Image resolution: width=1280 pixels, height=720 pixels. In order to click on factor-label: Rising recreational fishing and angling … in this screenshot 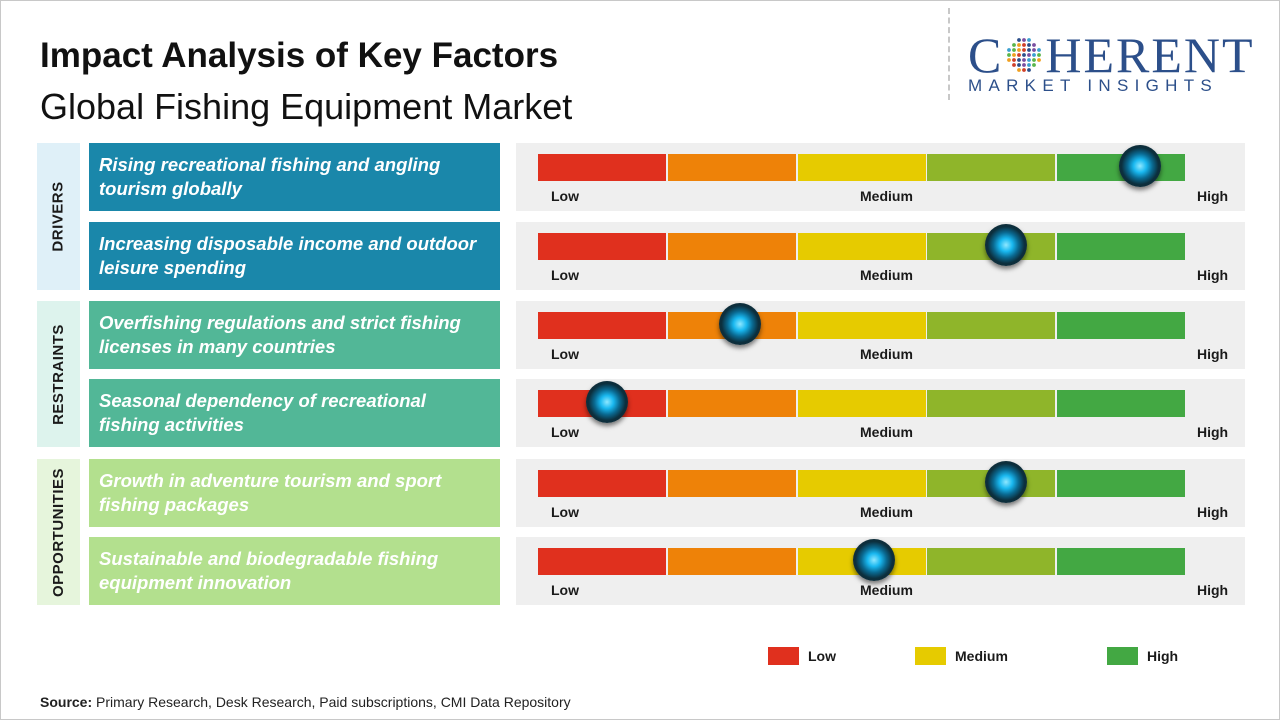, I will do `click(270, 176)`.